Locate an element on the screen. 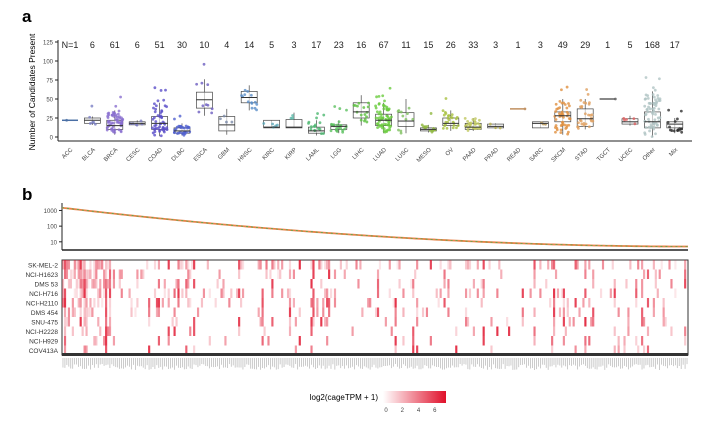  n-label: 6 is located at coordinates (137, 45).